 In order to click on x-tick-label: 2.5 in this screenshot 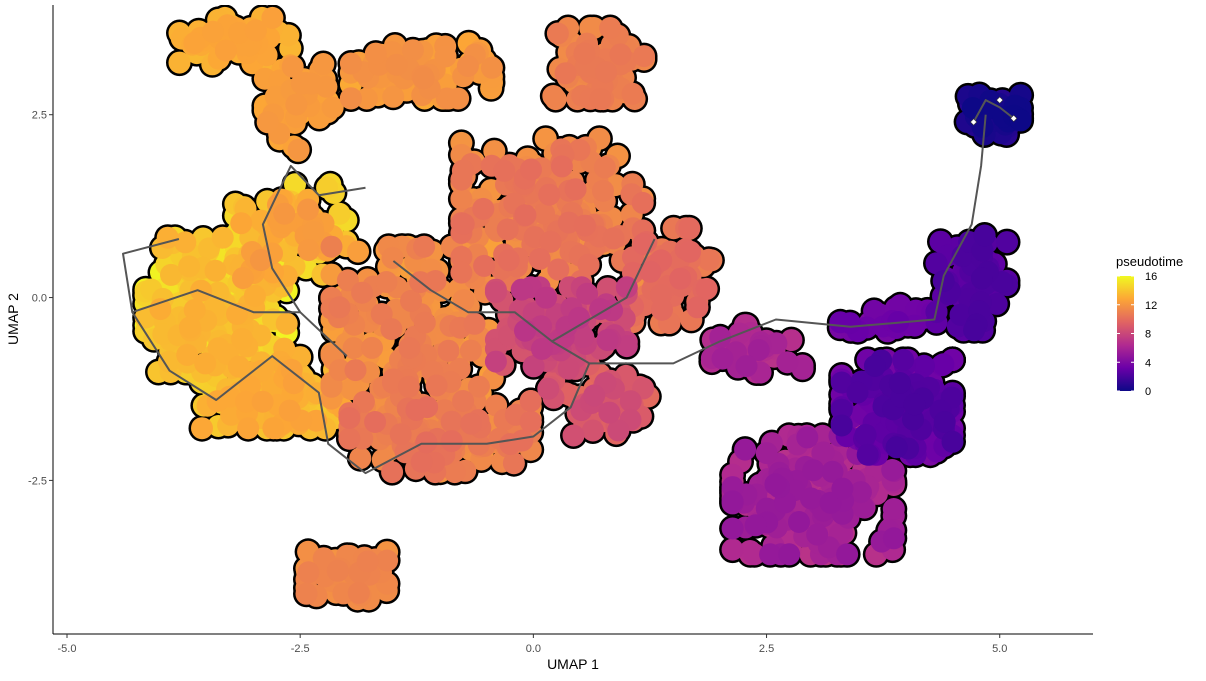, I will do `click(766, 649)`.